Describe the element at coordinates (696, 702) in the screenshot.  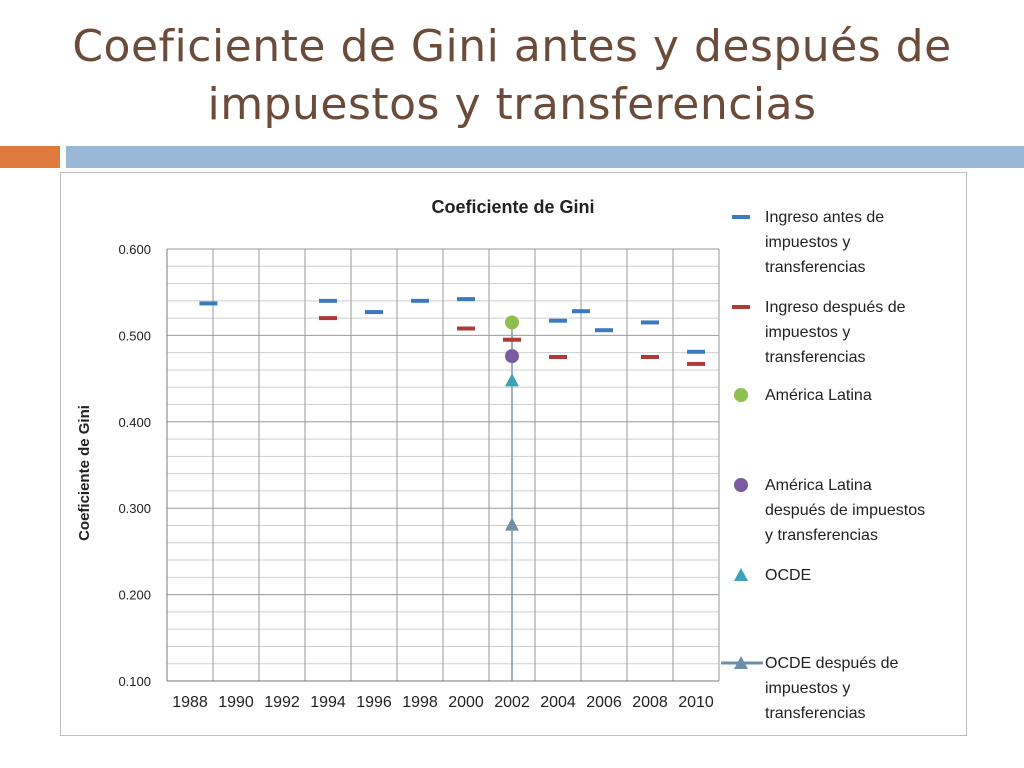
I see `x-tick-label: 2010` at that location.